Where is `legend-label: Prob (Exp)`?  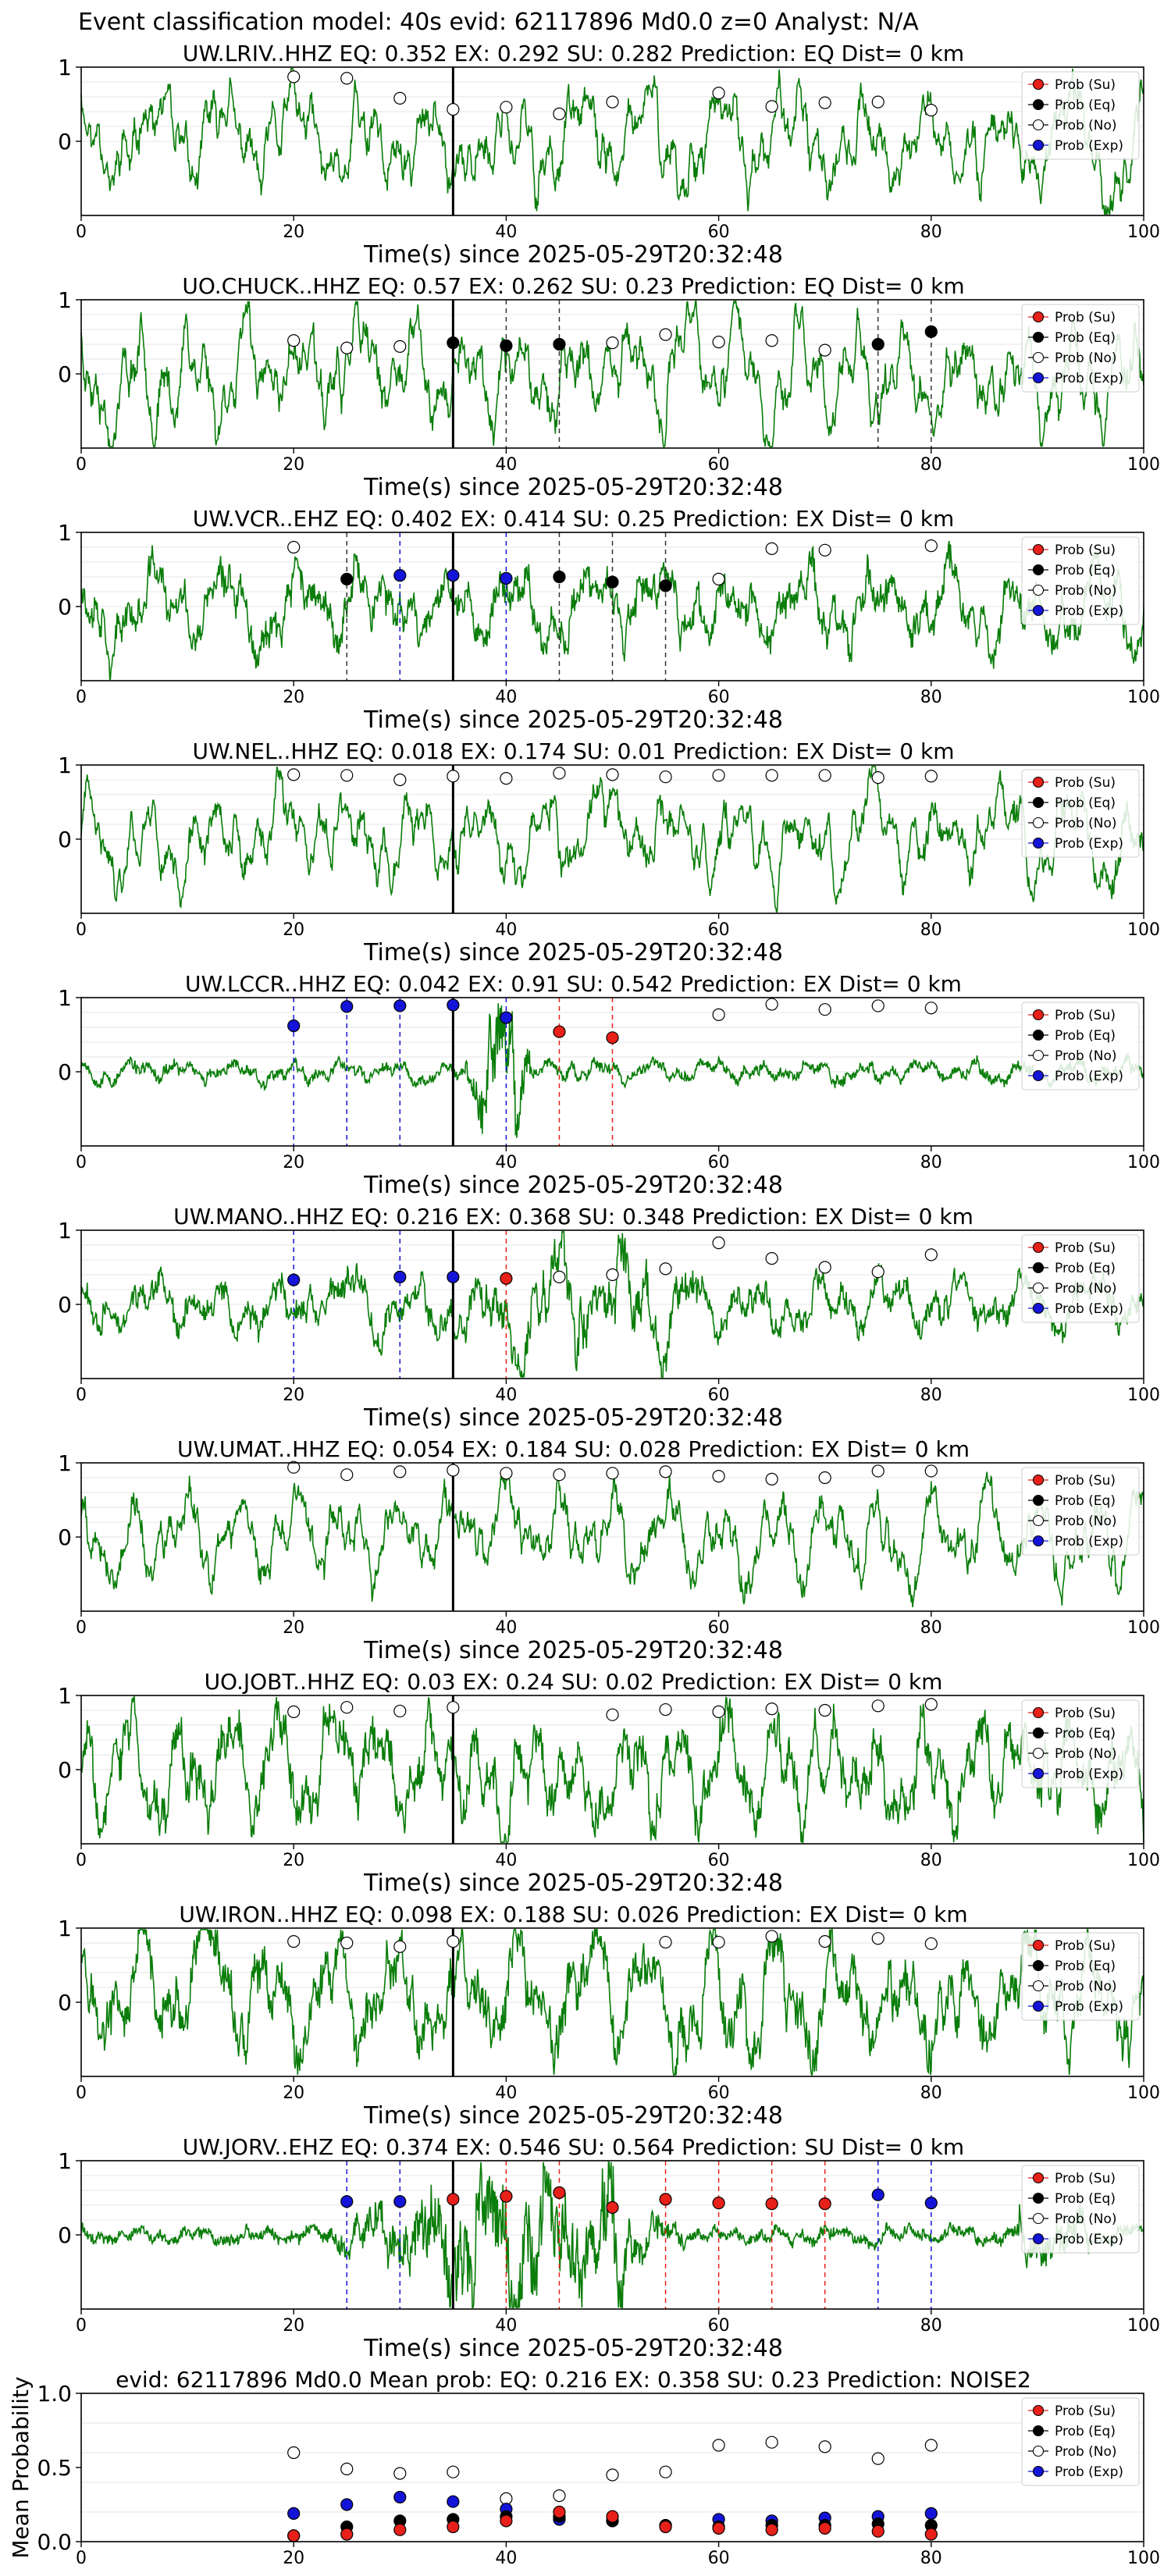
legend-label: Prob (Exp) is located at coordinates (1089, 378).